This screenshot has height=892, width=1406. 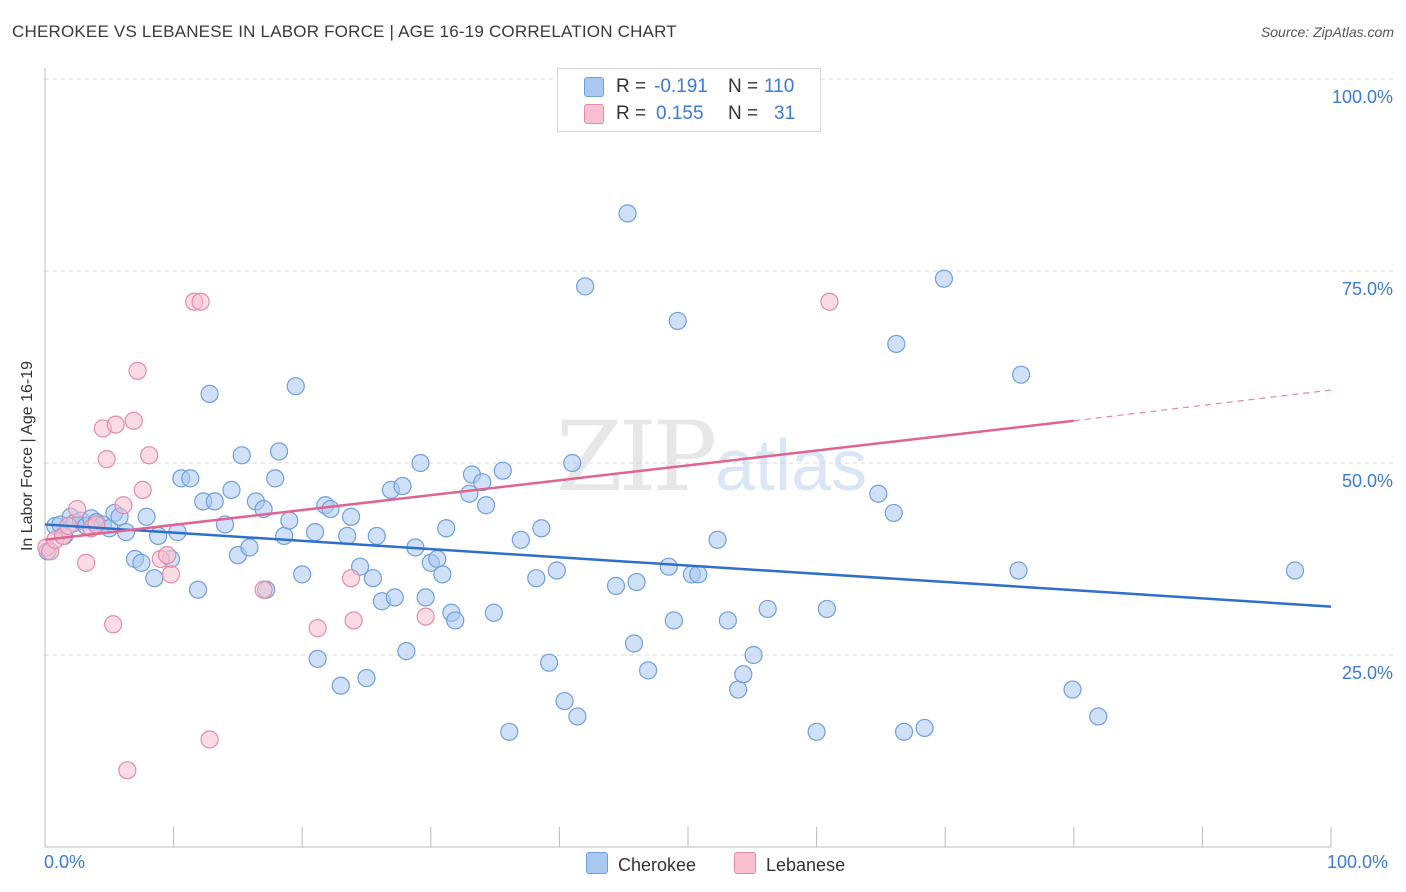 What do you see at coordinates (1367, 673) in the screenshot?
I see `y-tick-label: 25.0%` at bounding box center [1367, 673].